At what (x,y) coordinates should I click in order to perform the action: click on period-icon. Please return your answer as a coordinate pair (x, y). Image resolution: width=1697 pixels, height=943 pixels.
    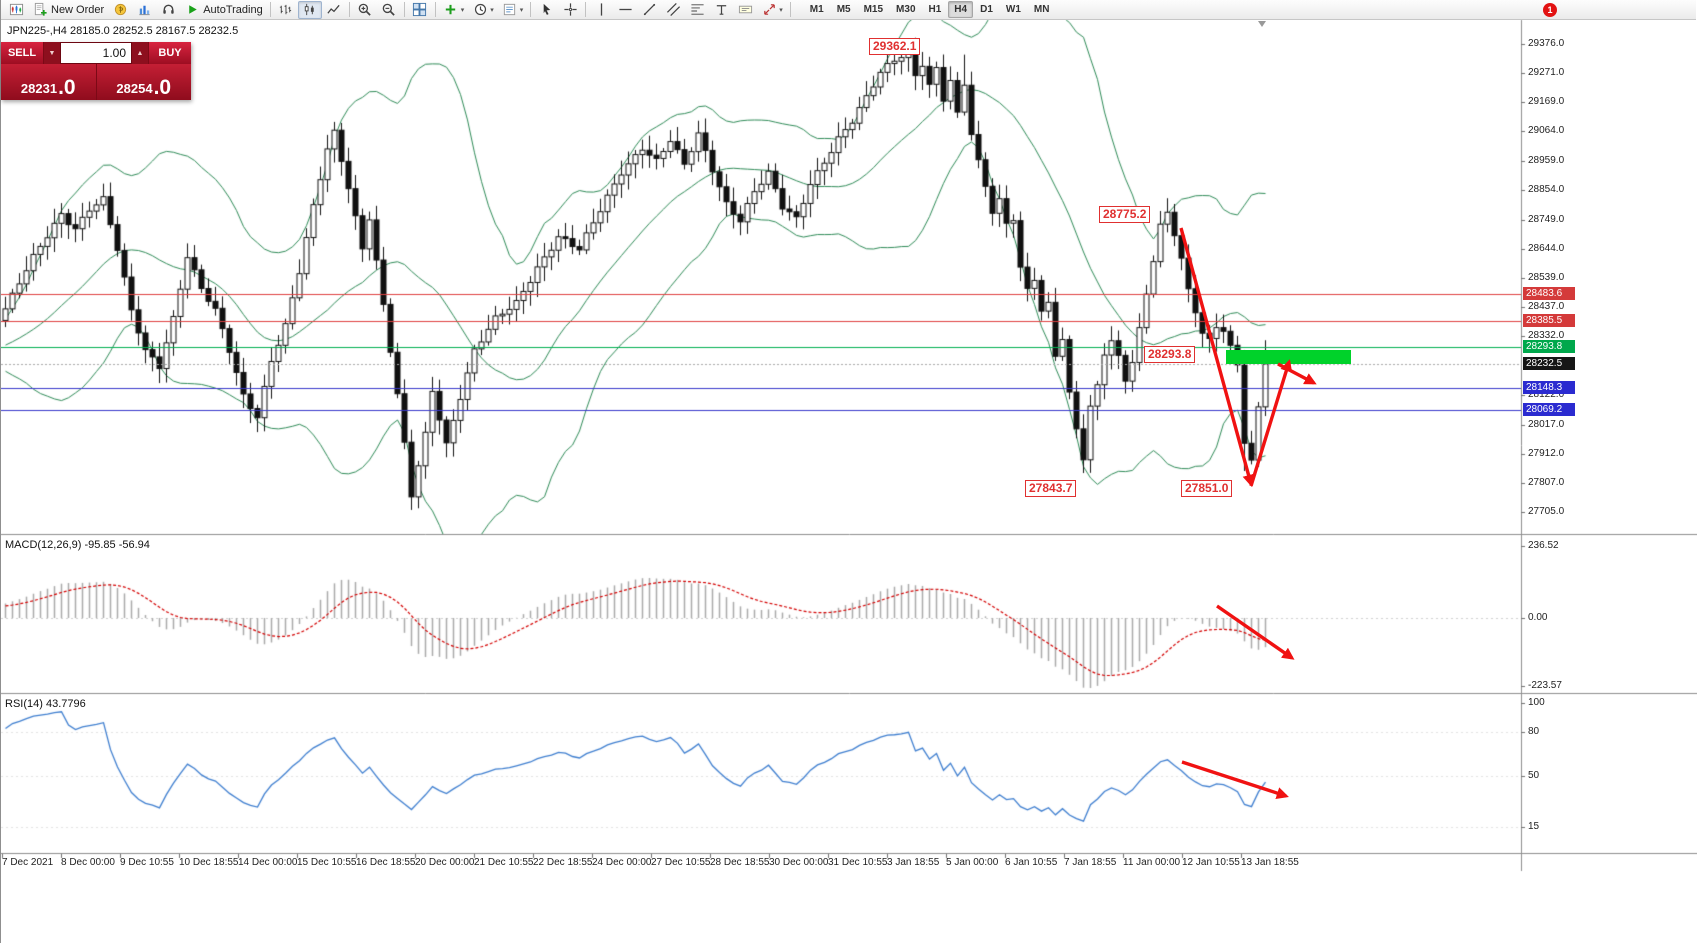
    Looking at the image, I should click on (480, 10).